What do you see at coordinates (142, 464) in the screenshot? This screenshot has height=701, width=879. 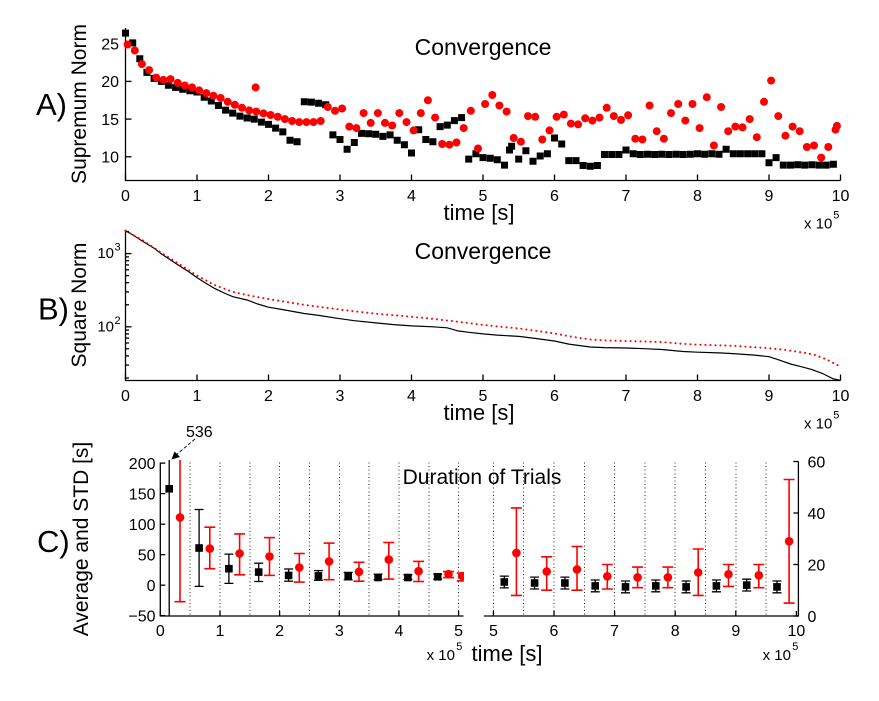 I see `svg-text: 200` at bounding box center [142, 464].